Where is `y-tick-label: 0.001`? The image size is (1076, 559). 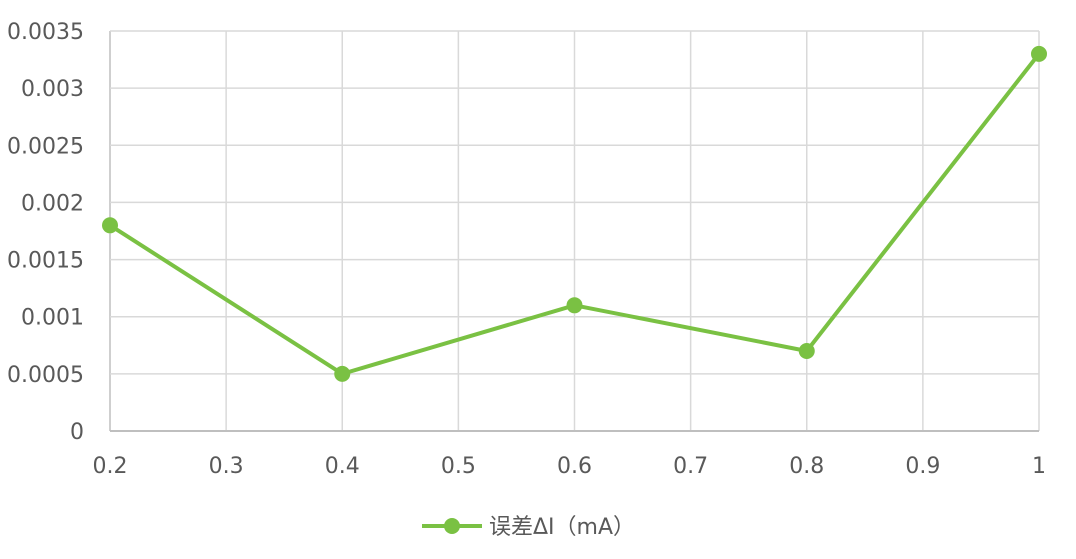
y-tick-label: 0.001 is located at coordinates (52, 318).